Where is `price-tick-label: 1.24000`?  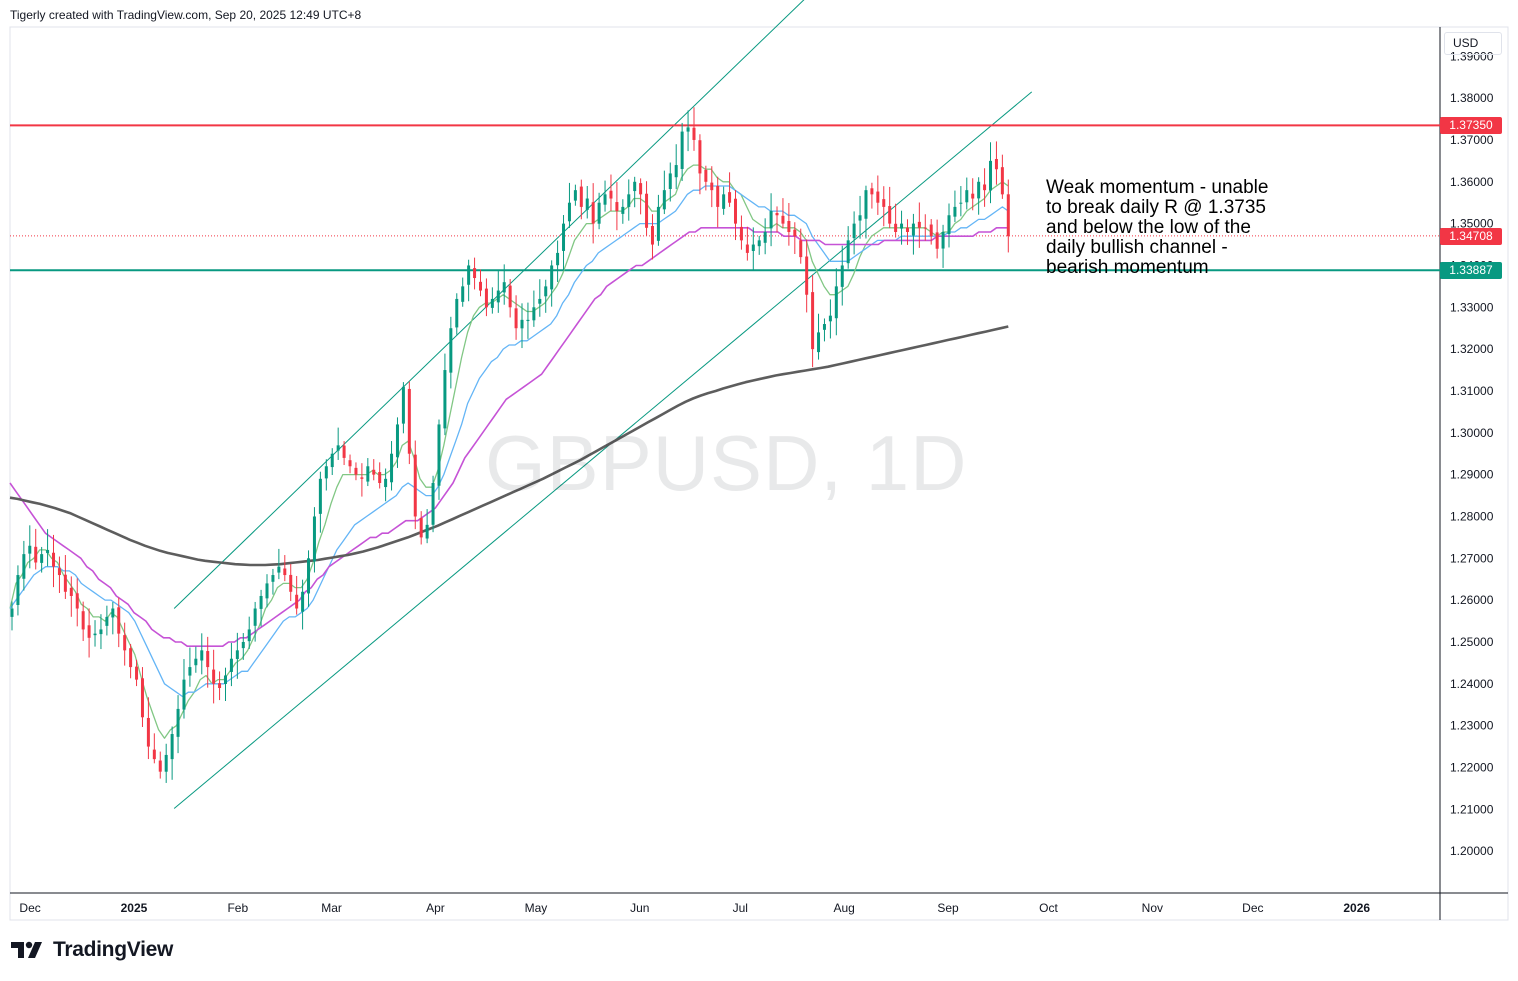 price-tick-label: 1.24000 is located at coordinates (1472, 684).